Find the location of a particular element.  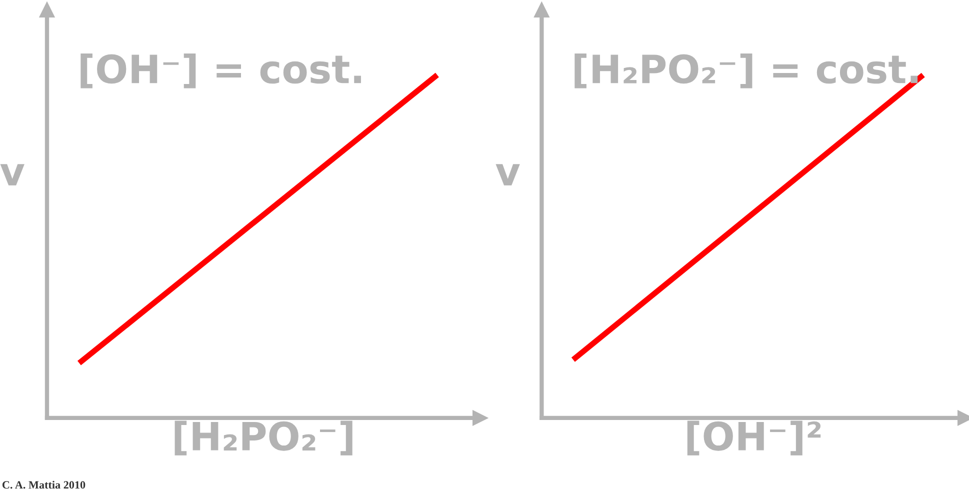

x-axis-title: [H₂PO₂⁻] is located at coordinates (263, 438).